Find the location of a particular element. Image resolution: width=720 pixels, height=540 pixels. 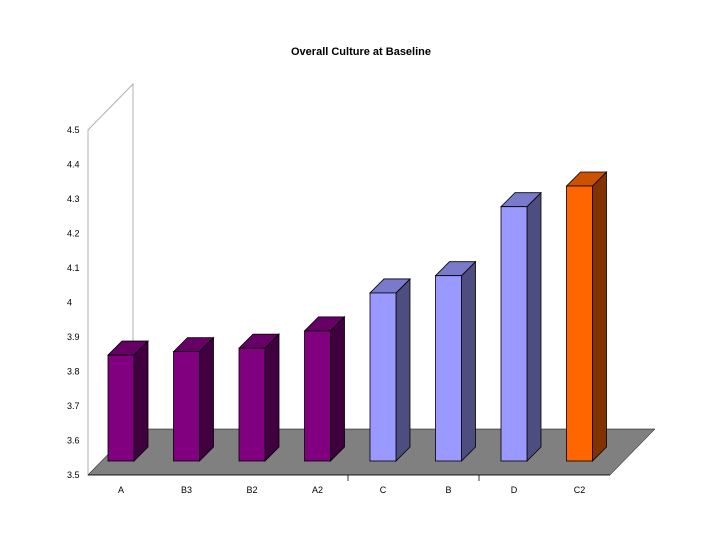

bar-A2 is located at coordinates (324, 388).